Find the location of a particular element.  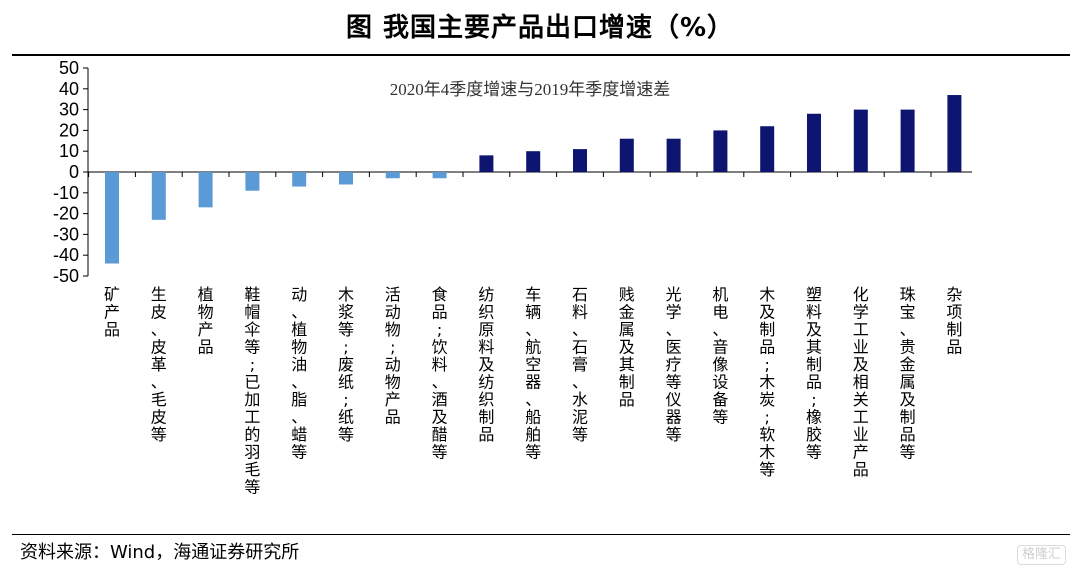

source-rule is located at coordinates (541, 534).